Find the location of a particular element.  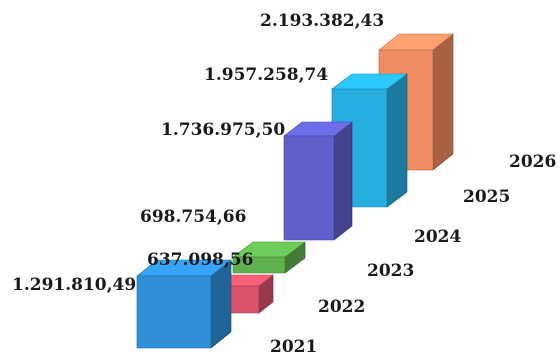

category-label-2021: 2021 is located at coordinates (293, 346).